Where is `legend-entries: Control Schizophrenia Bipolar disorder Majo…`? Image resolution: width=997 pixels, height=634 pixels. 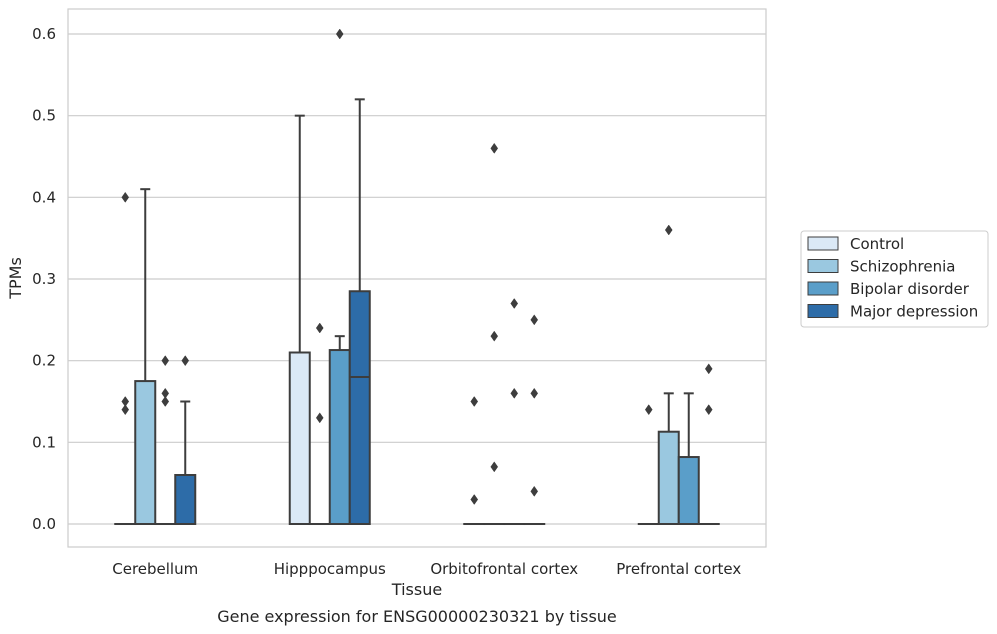
legend-entries: Control Schizophrenia Bipolar disorder Majo… is located at coordinates (892, 278).